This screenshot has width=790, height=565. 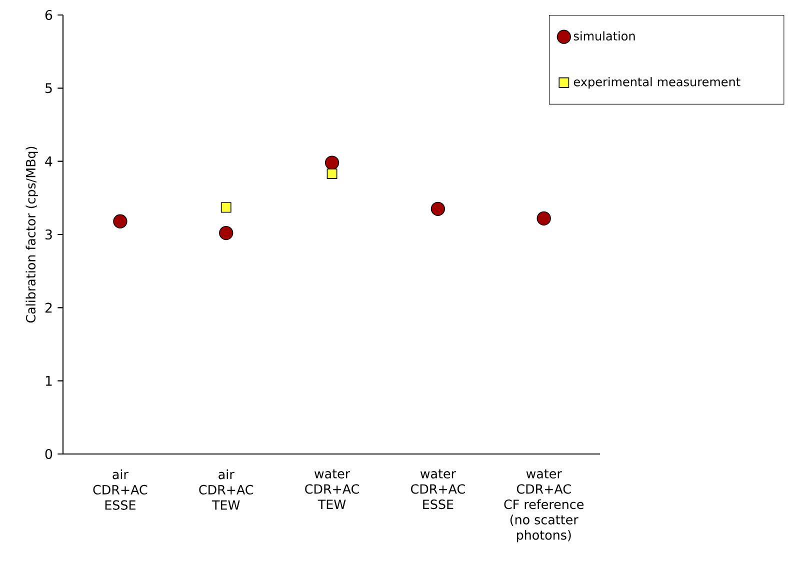 What do you see at coordinates (48, 454) in the screenshot?
I see `y-tick-label: 0` at bounding box center [48, 454].